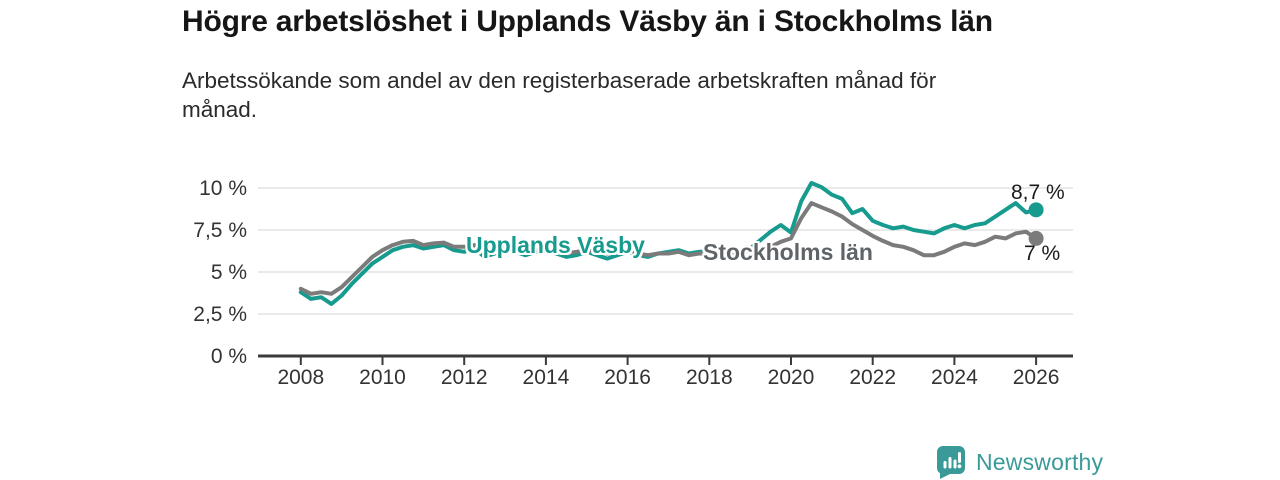 Image resolution: width=1280 pixels, height=480 pixels. I want to click on x-axis-tick-label: 2016, so click(627, 377).